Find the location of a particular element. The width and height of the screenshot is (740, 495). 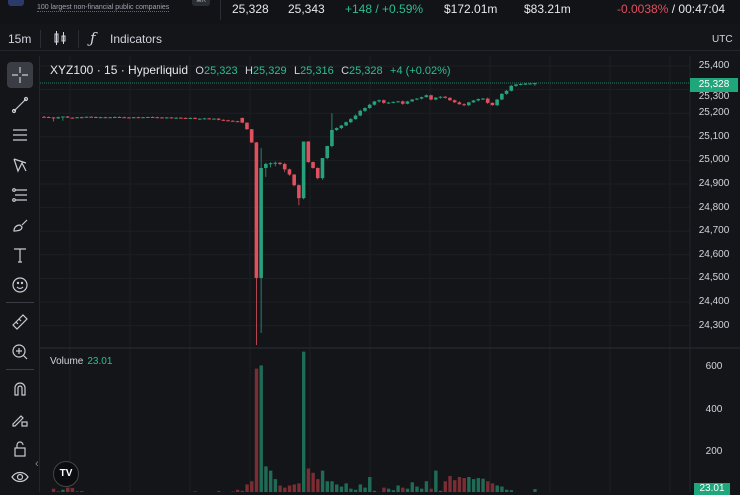

price-tick: 24,400 is located at coordinates (714, 301).